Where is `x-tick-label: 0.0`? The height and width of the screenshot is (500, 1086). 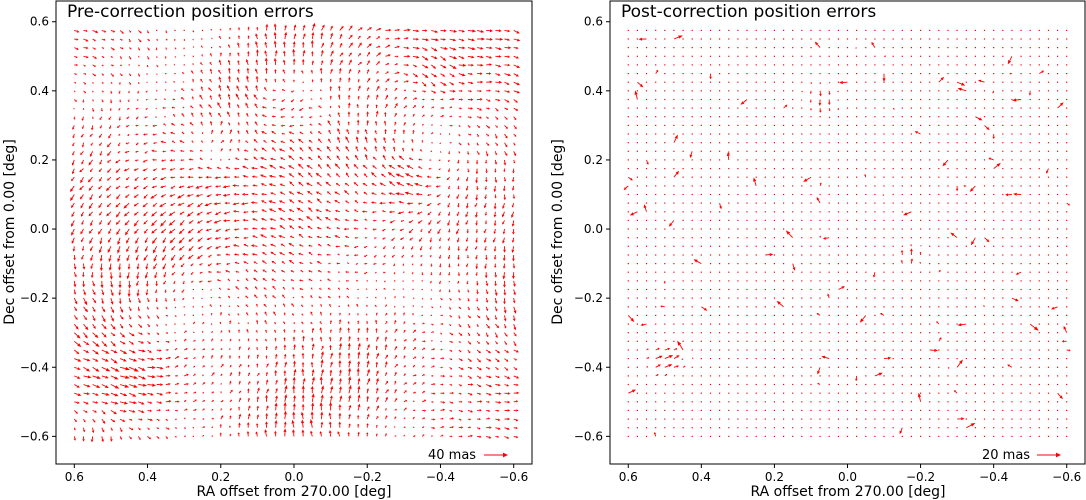
x-tick-label: 0.0 is located at coordinates (847, 477).